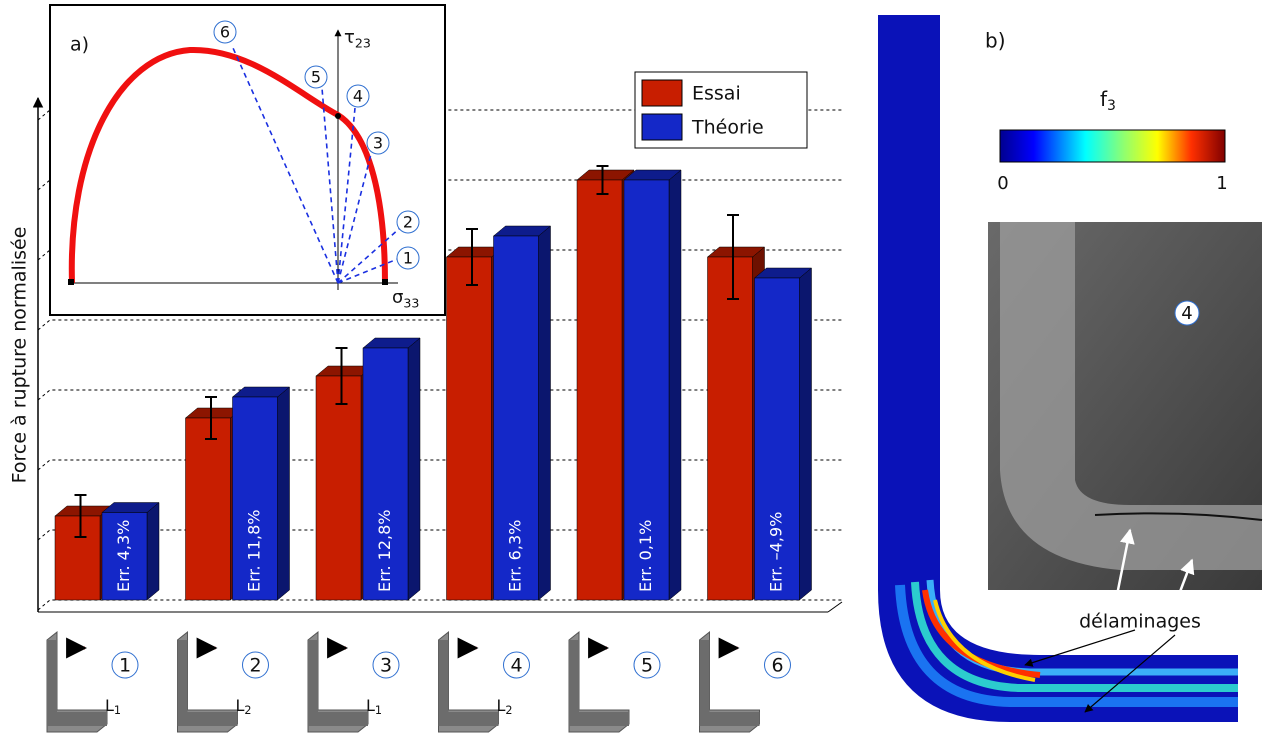 The image size is (1279, 753). What do you see at coordinates (20, 355) in the screenshot?
I see `y-axis-label: Force à rupture normalisée` at bounding box center [20, 355].